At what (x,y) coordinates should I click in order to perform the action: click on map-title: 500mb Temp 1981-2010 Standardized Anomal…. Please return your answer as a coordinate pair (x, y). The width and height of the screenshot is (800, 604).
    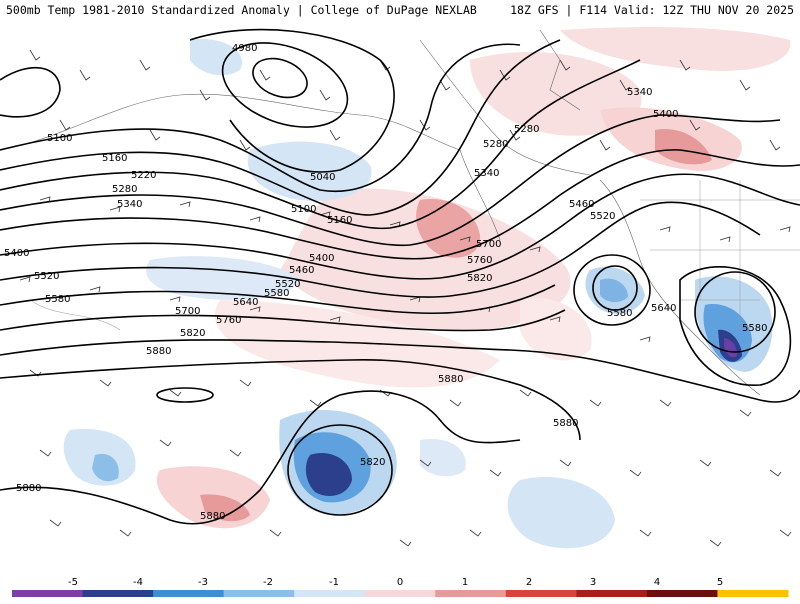
    Looking at the image, I should click on (241, 10).